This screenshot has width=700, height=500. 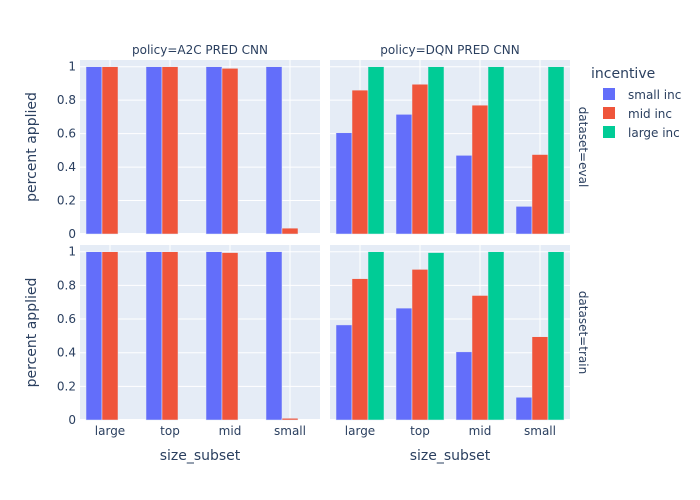 What do you see at coordinates (654, 95) in the screenshot?
I see `legend-entry: small inc` at bounding box center [654, 95].